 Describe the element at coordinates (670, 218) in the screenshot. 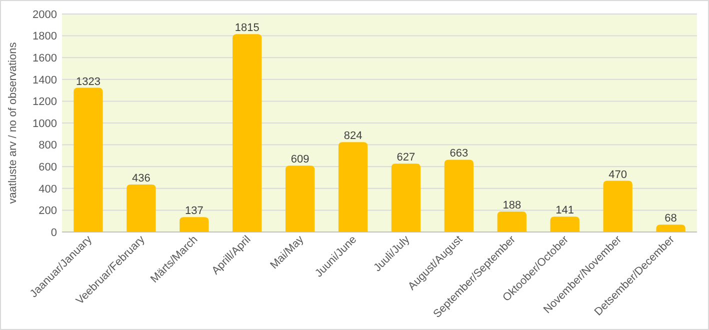

I see `data-label: 68` at that location.